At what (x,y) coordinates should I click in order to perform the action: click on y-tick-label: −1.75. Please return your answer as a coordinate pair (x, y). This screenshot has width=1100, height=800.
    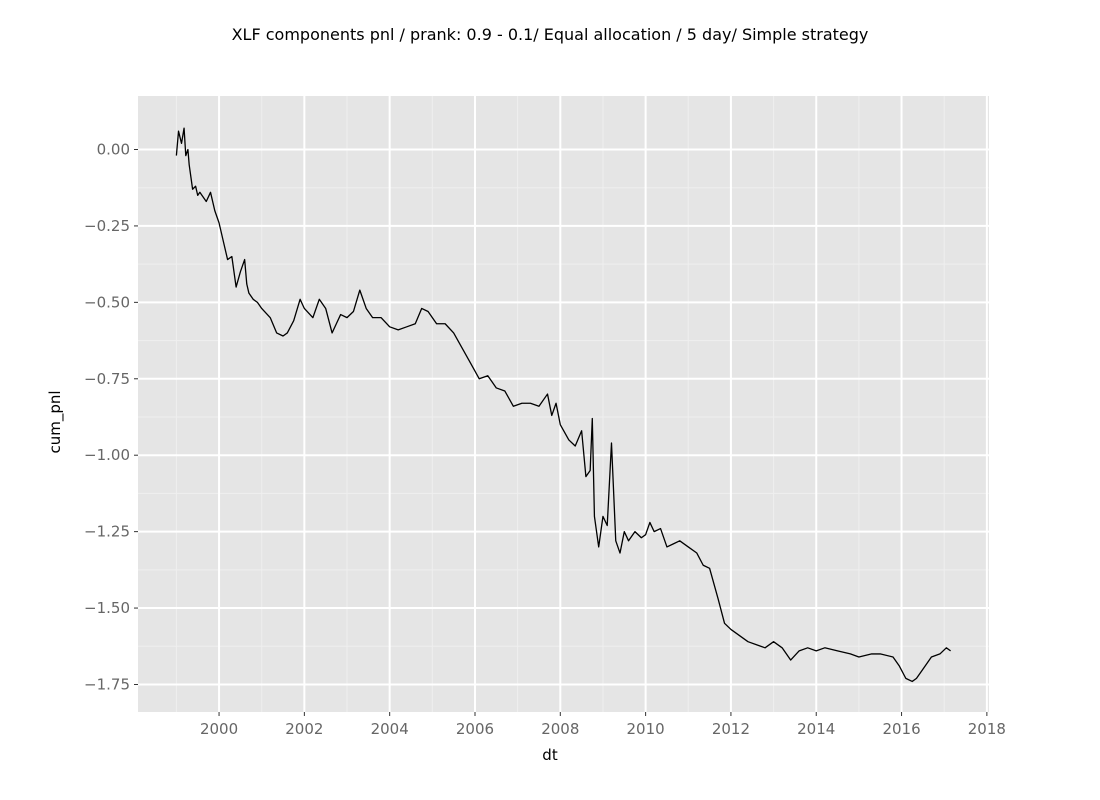
    Looking at the image, I should click on (107, 684).